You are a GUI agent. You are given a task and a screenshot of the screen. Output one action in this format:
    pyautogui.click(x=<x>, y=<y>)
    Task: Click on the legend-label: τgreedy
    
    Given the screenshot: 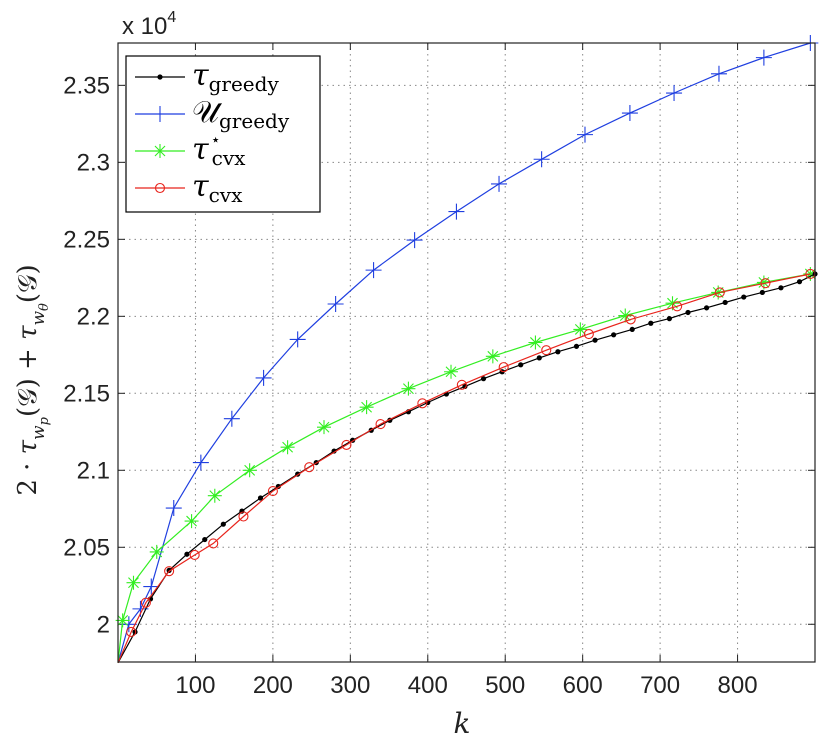 What is the action you would take?
    pyautogui.click(x=235, y=77)
    